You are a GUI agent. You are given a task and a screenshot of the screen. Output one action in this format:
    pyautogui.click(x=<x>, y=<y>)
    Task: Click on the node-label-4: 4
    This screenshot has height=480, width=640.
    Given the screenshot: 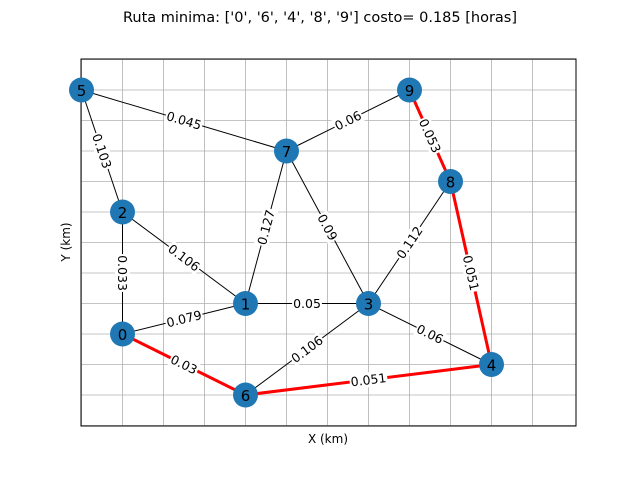 What is the action you would take?
    pyautogui.click(x=492, y=366)
    